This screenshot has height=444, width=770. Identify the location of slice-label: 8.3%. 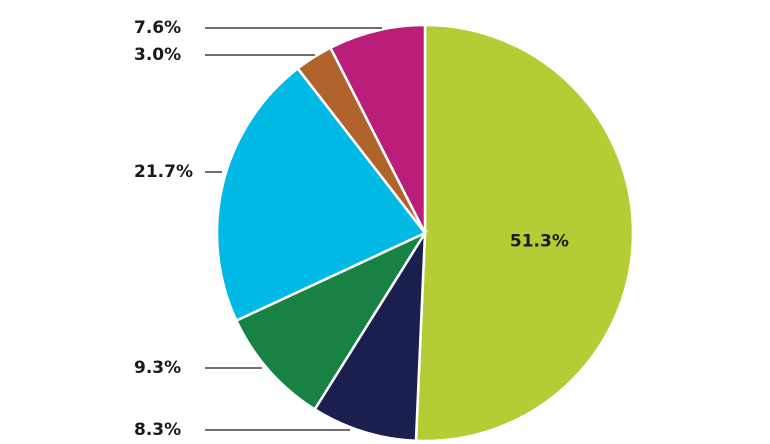
(157, 430).